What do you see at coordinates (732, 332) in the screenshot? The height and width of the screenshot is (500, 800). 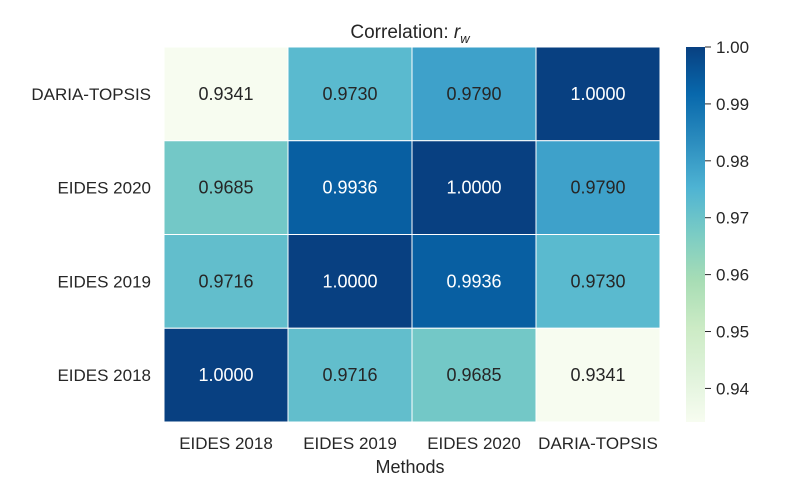 I see `colorbar-tick-label: 0.95` at bounding box center [732, 332].